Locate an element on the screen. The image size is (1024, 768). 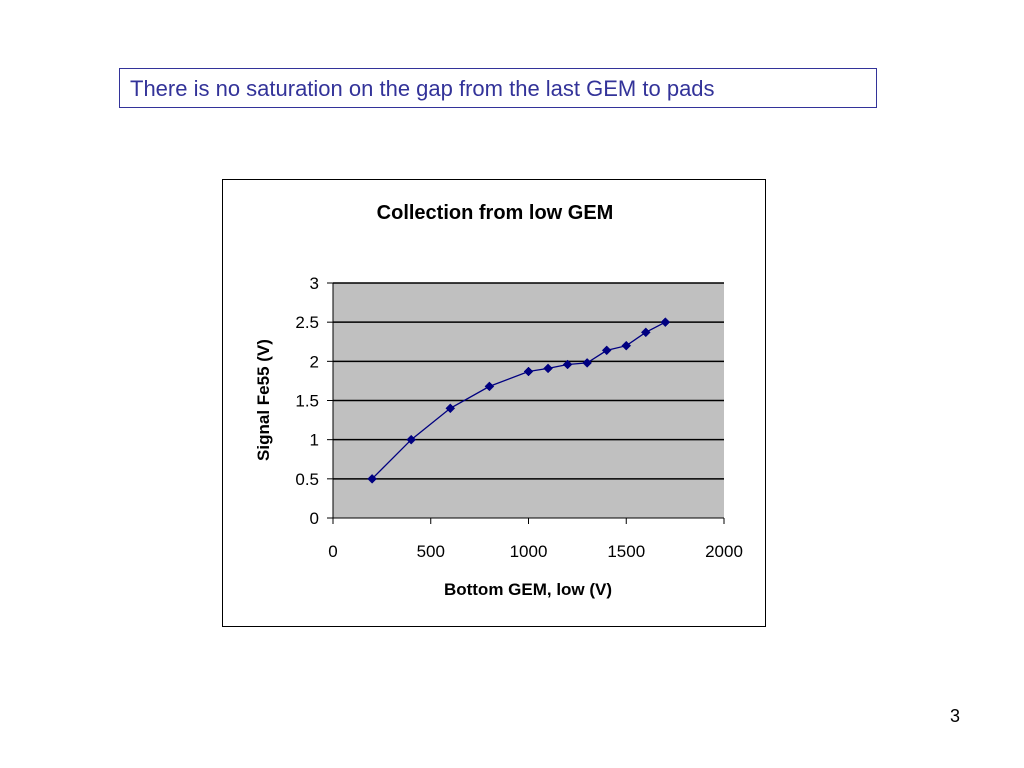
axes is located at coordinates (526, 403).